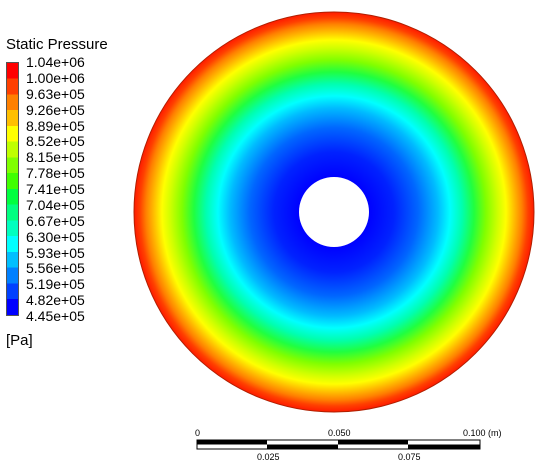  I want to click on legend-tick-label: 7.04e+05, so click(55, 204).